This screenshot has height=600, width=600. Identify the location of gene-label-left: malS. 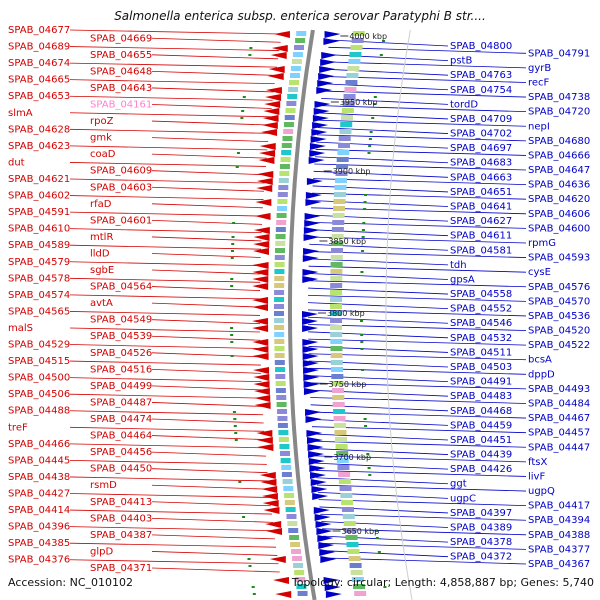
(20, 328).